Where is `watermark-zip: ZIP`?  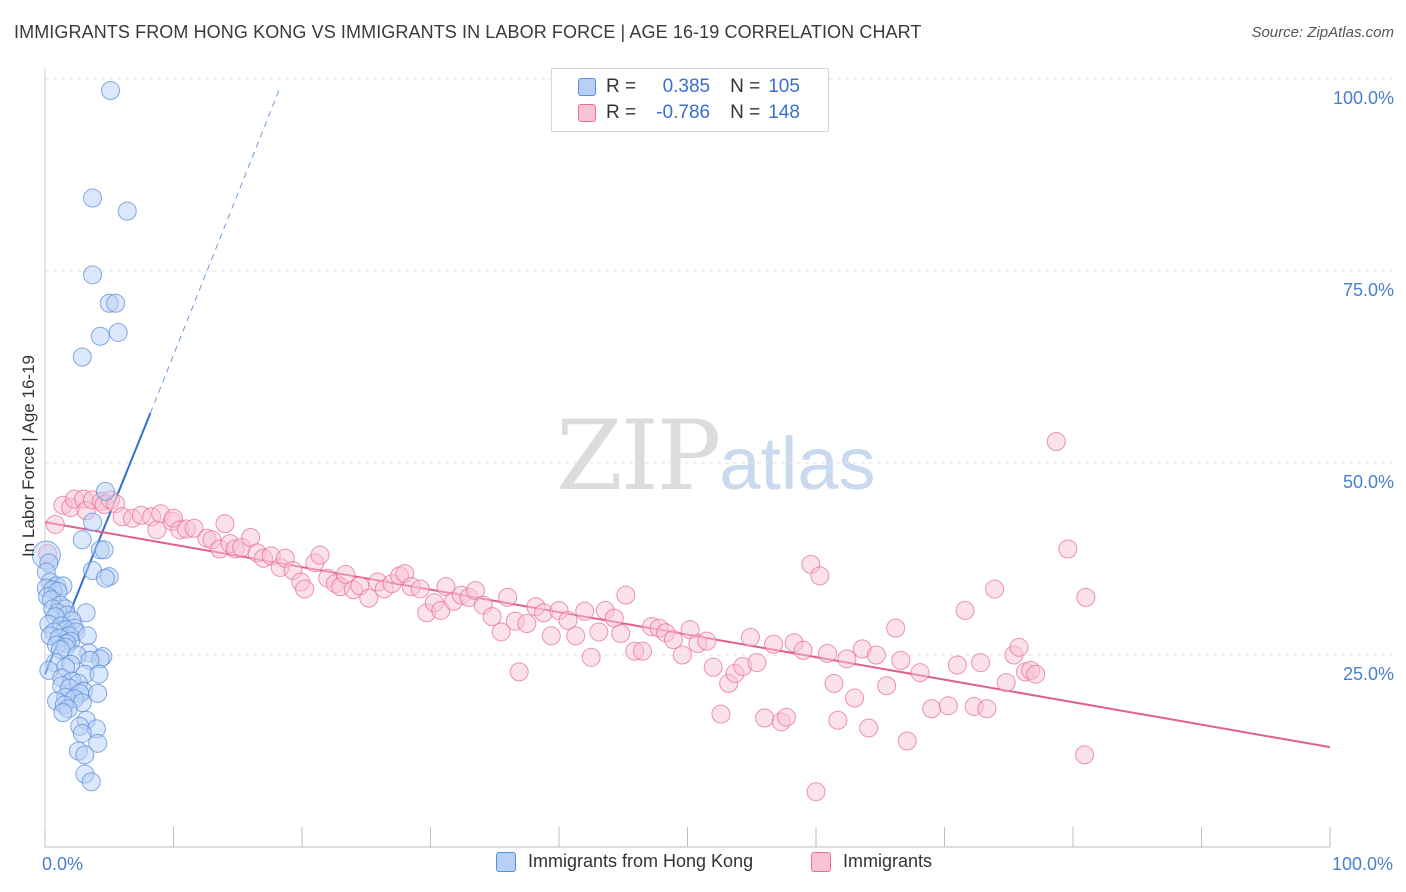
watermark-zip: ZIP is located at coordinates (638, 456).